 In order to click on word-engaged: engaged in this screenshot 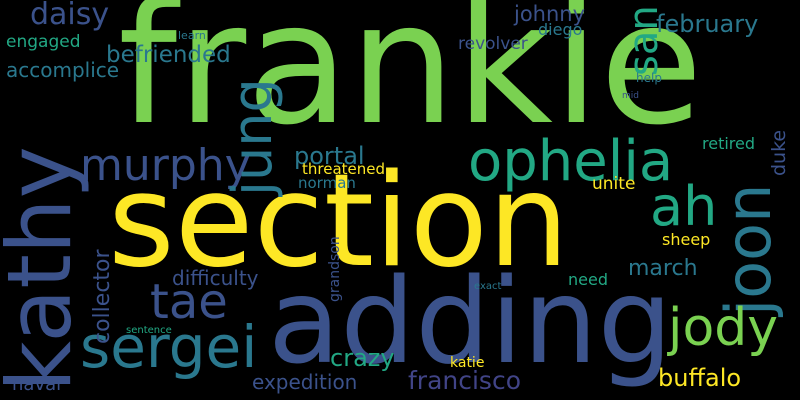, I will do `click(43, 42)`.